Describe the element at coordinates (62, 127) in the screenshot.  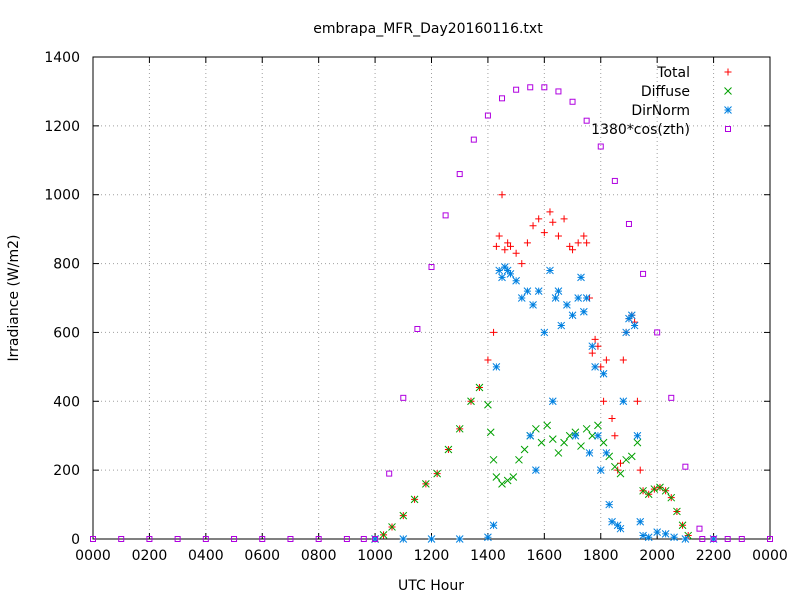
I see `y-tick-label: 1200` at that location.